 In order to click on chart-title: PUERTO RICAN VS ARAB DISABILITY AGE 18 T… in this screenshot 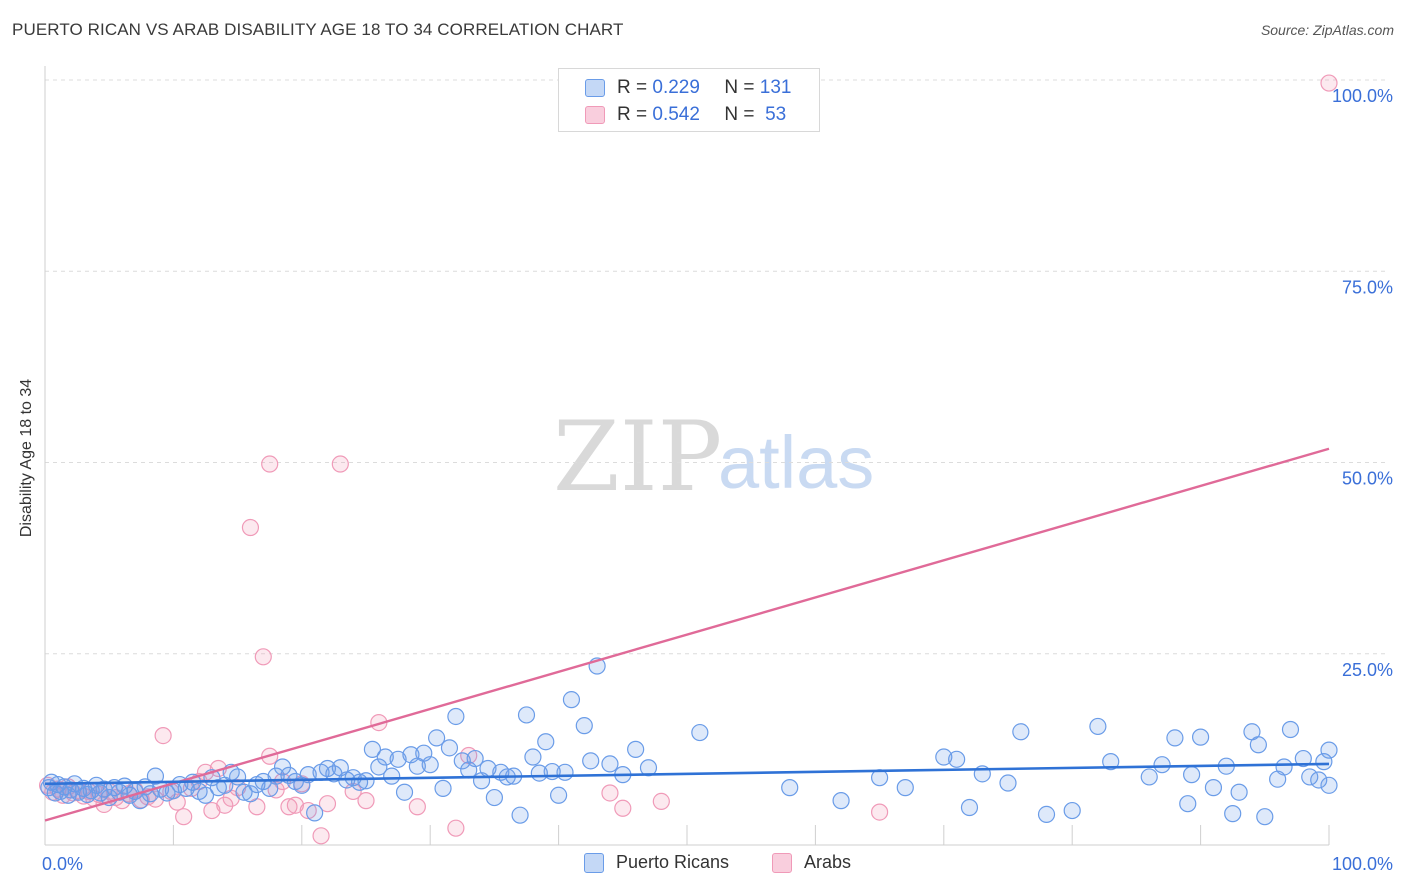, I will do `click(318, 29)`.